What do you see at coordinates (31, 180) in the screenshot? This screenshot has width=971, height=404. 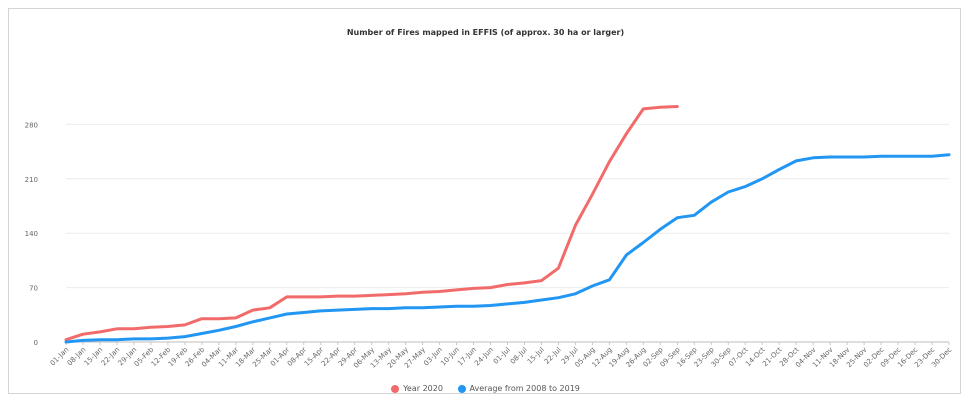 I see `y-tick-label: 210` at bounding box center [31, 180].